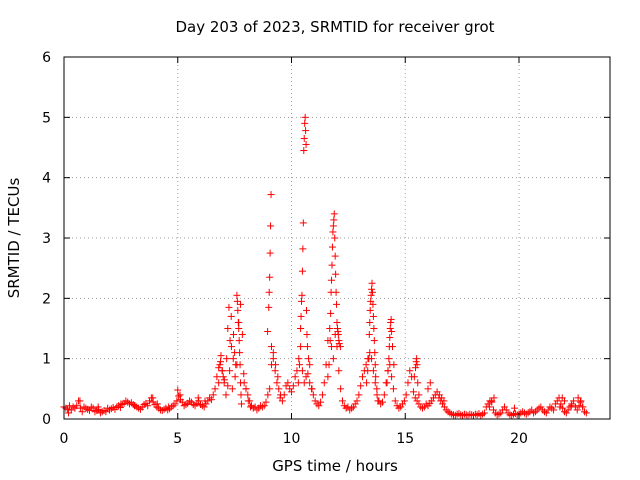 The height and width of the screenshot is (480, 640). Describe the element at coordinates (46, 299) in the screenshot. I see `y-tick-label: 2` at that location.